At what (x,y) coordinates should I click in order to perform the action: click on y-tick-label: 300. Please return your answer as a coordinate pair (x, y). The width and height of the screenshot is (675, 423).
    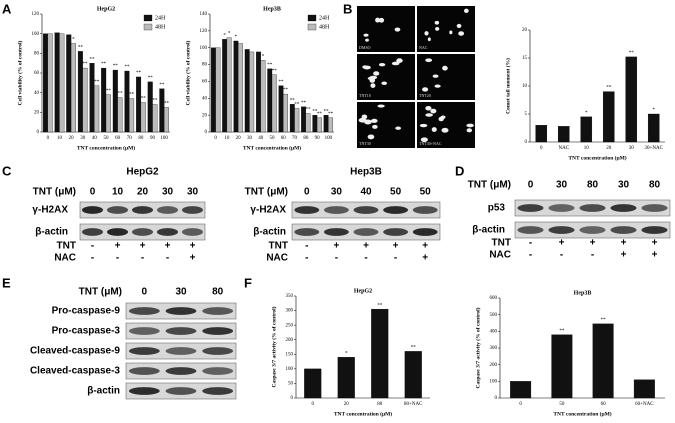
    Looking at the image, I should click on (290, 311).